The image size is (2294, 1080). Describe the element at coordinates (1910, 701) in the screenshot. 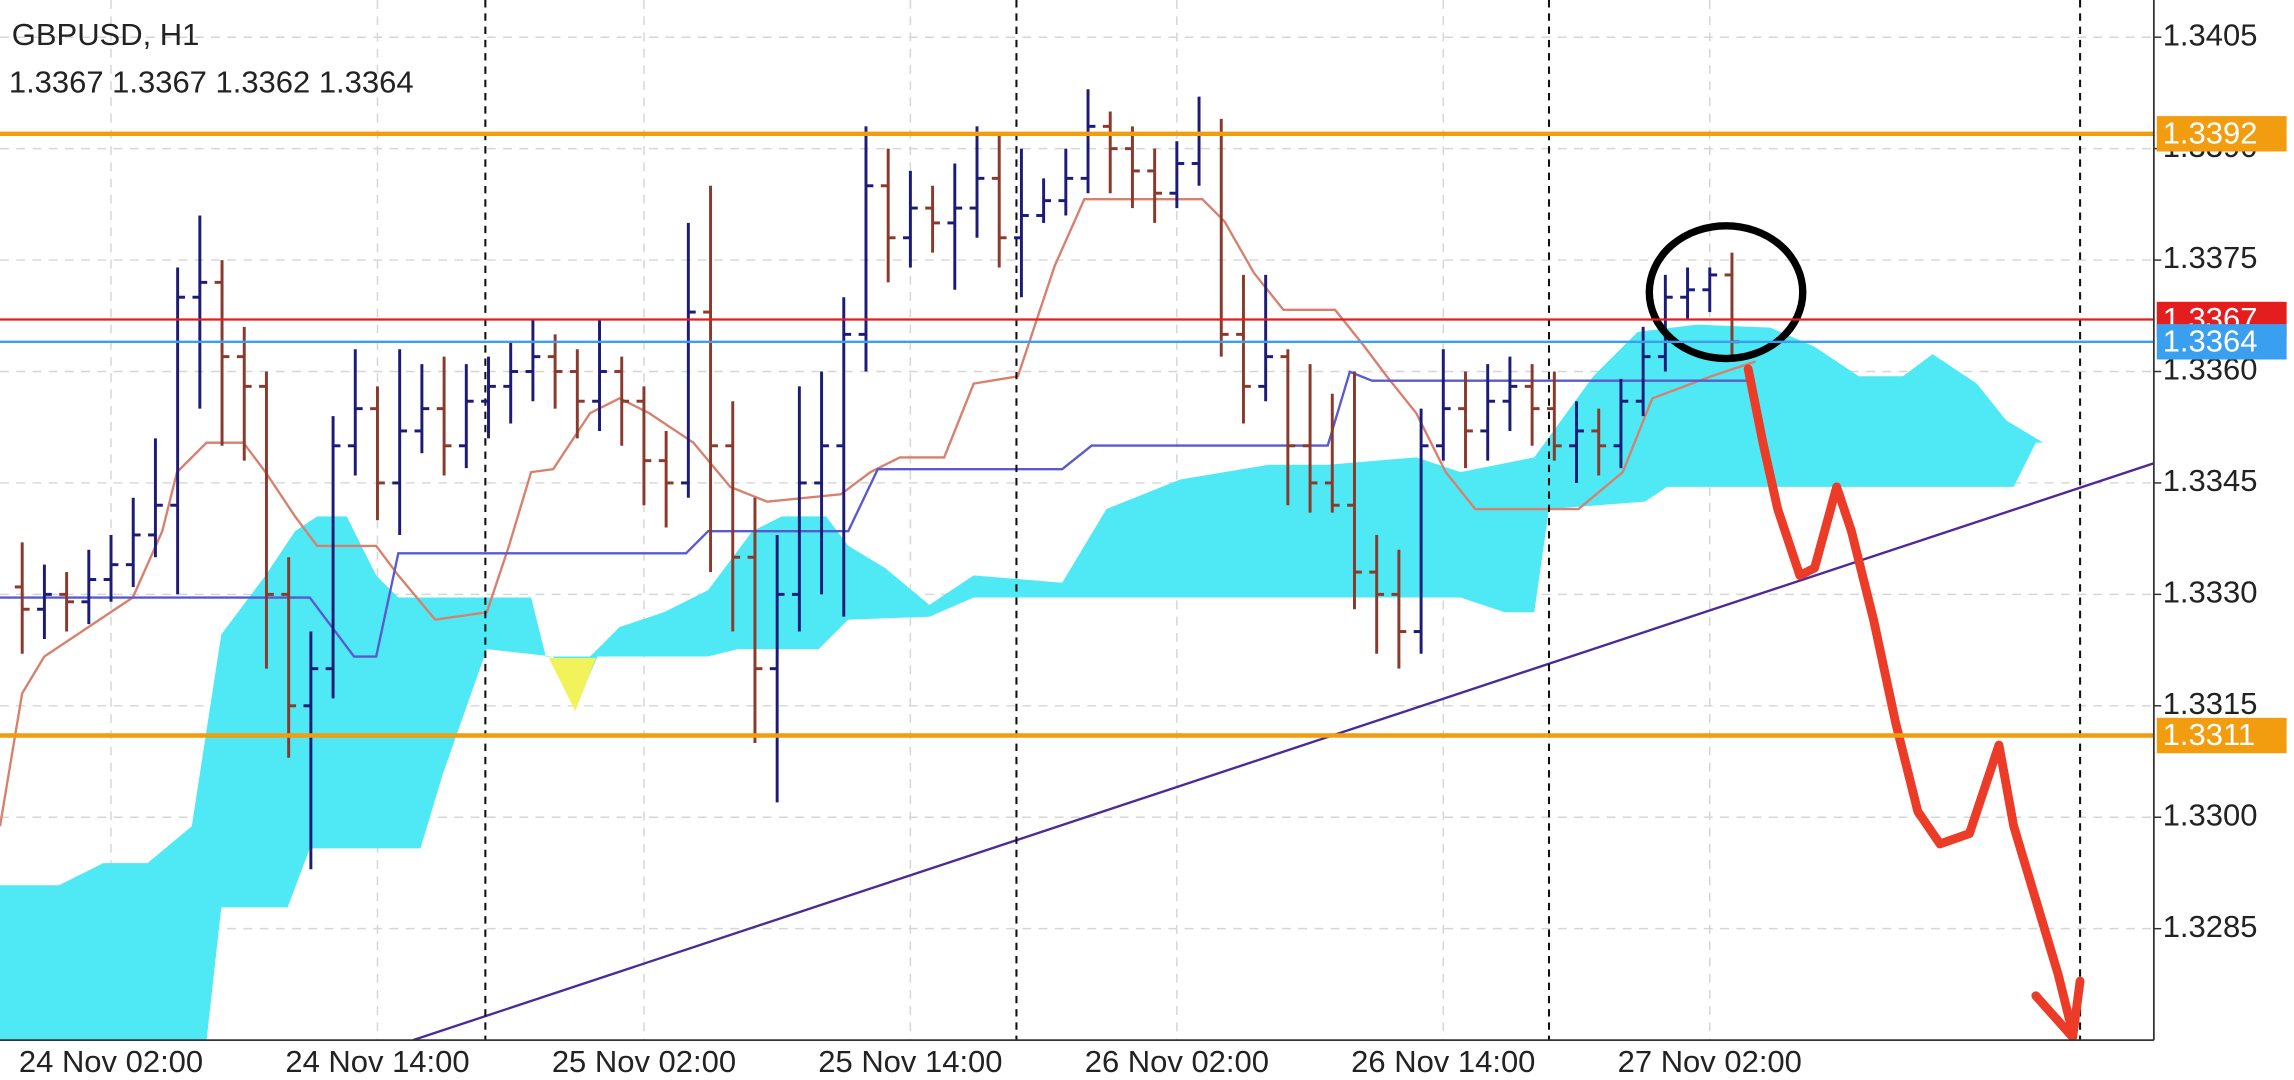

I see `forecast-arrow` at that location.